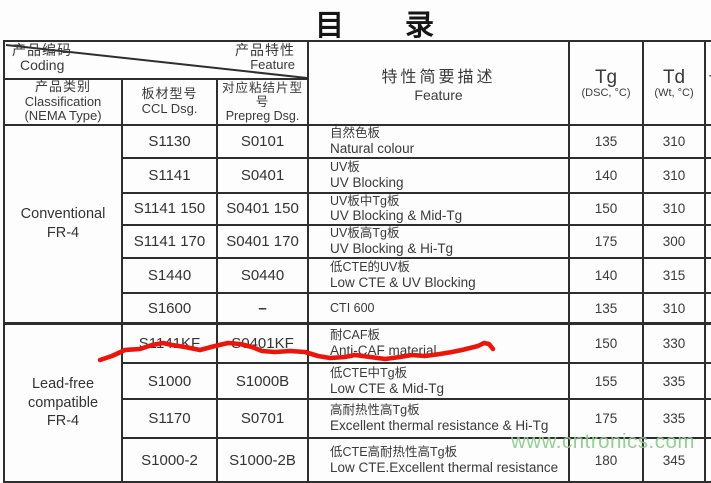  What do you see at coordinates (63, 116) in the screenshot?
I see `classification-note: (NEMA Type)` at bounding box center [63, 116].